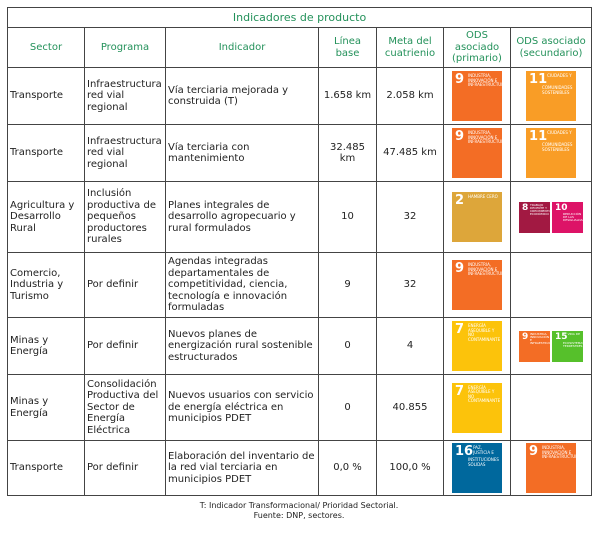 The height and width of the screenshot is (541, 598). I want to click on ods-icon: 15 VIDA DE ECOSISTEMAS TERRESTRES, so click(568, 346).